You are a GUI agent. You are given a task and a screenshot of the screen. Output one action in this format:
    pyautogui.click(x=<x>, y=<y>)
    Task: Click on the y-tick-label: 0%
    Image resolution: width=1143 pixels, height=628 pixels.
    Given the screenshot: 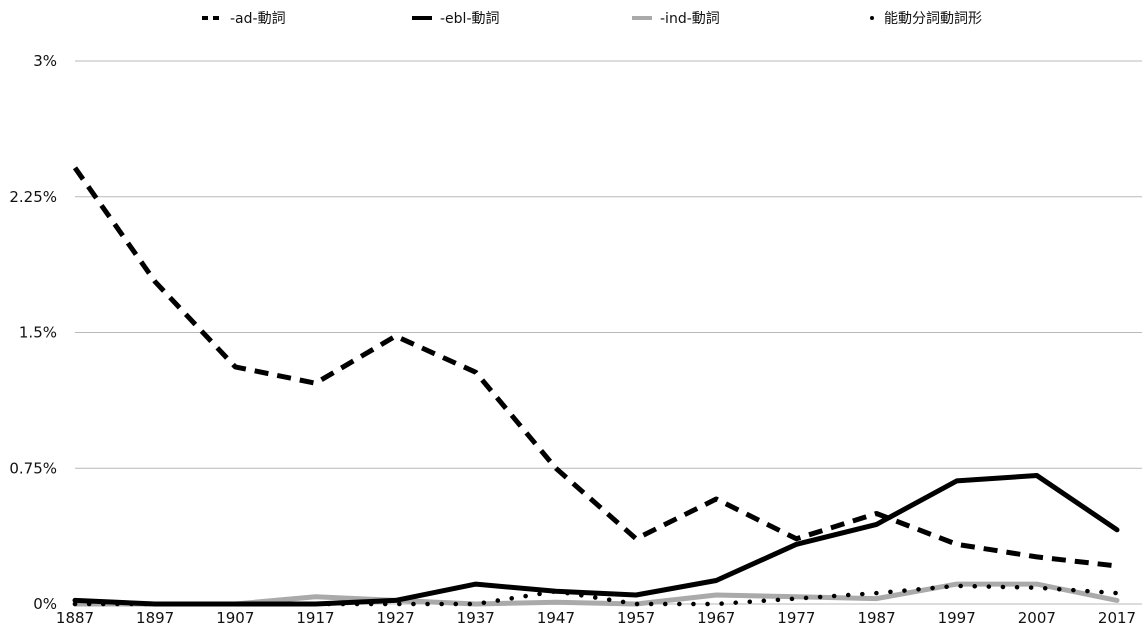 What is the action you would take?
    pyautogui.click(x=45, y=604)
    